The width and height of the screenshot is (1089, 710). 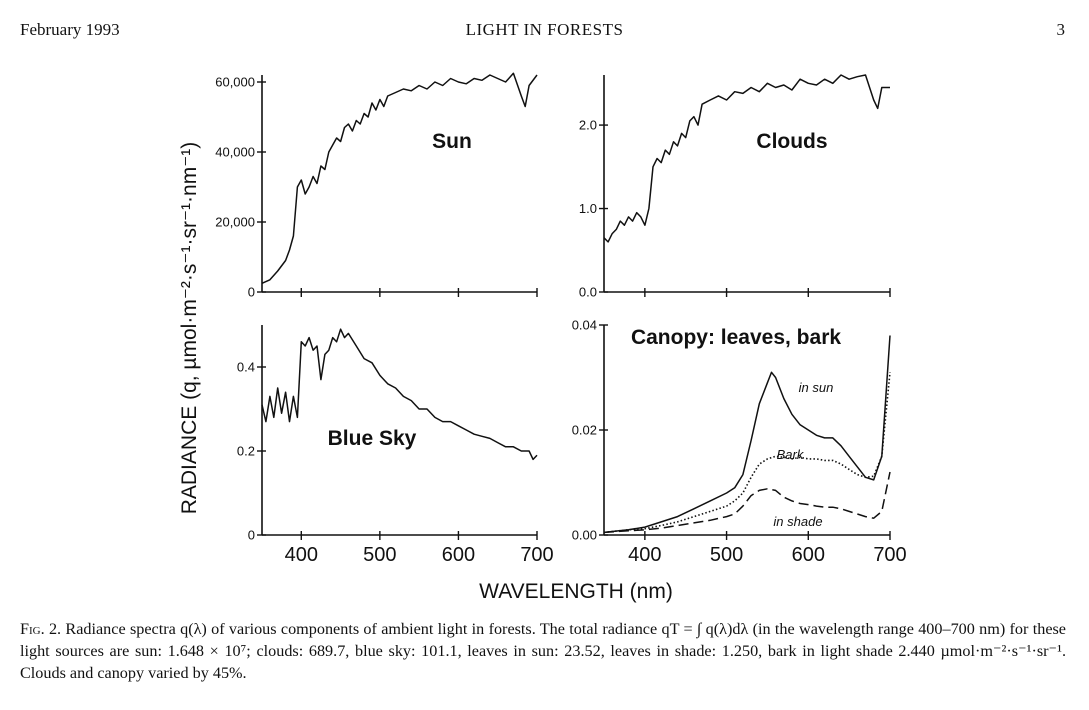 I want to click on series-line-bark, so click(x=747, y=453).